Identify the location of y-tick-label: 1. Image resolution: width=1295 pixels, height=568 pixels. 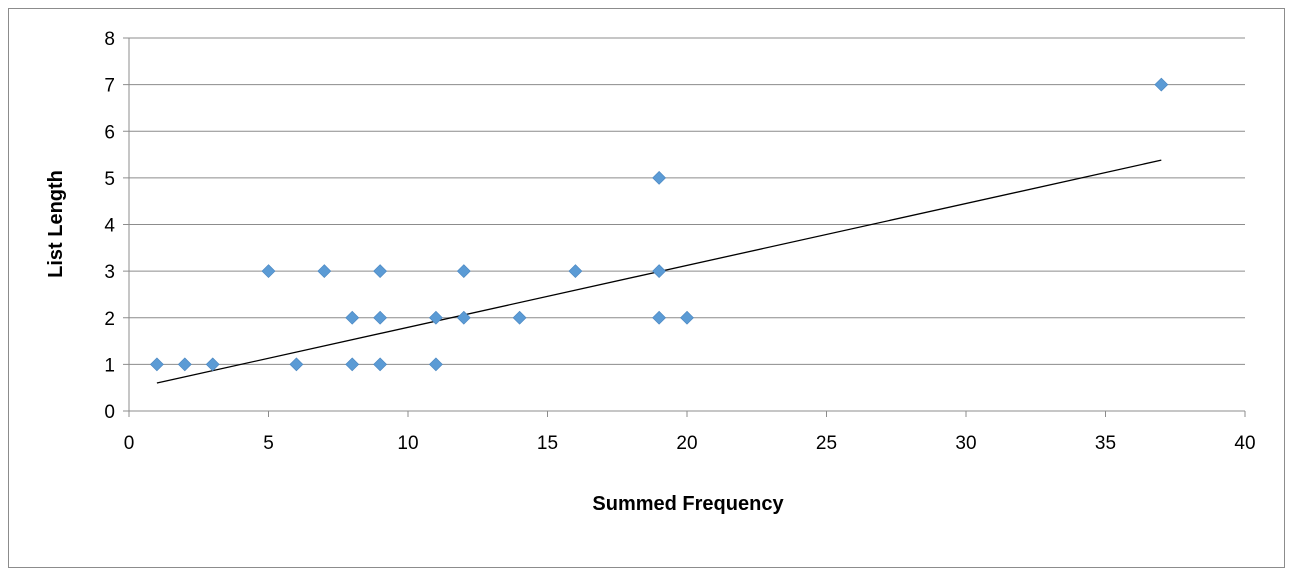
(109, 365).